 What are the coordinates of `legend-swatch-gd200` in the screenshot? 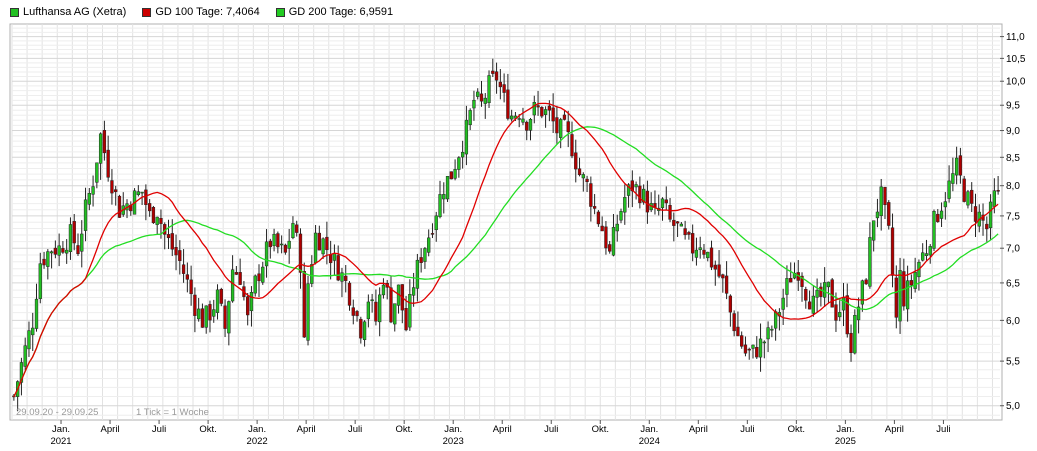 It's located at (280, 12).